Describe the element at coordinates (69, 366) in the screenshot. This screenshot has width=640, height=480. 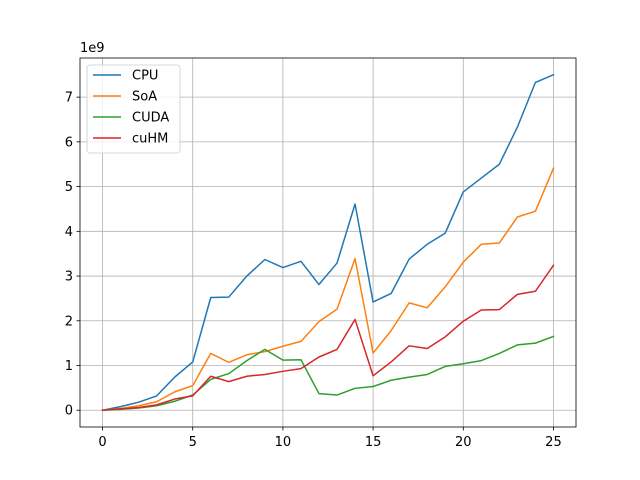
I see `y-tick-label: 1` at that location.